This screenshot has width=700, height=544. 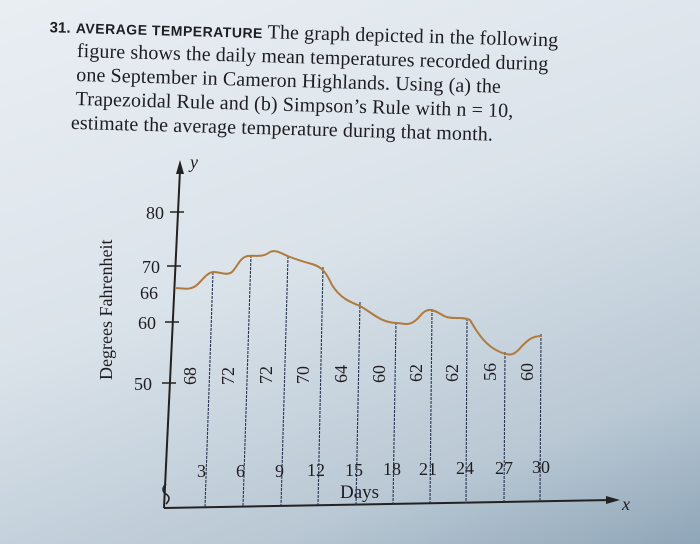 I want to click on y-axis, so click(x=172, y=339).